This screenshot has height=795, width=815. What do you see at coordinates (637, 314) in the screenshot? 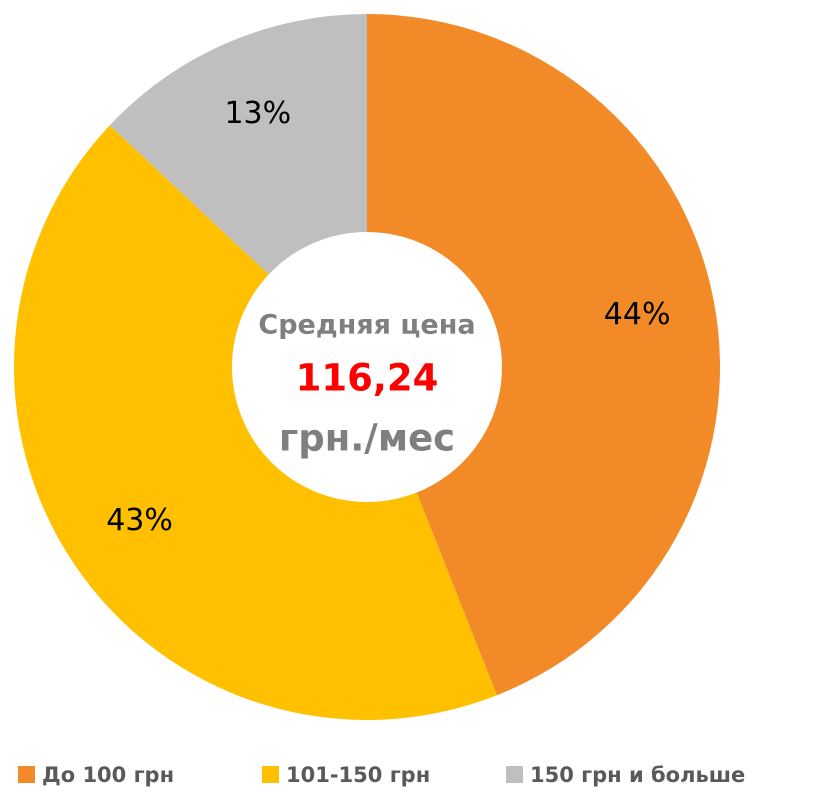
I see `data-label: 44%` at bounding box center [637, 314].